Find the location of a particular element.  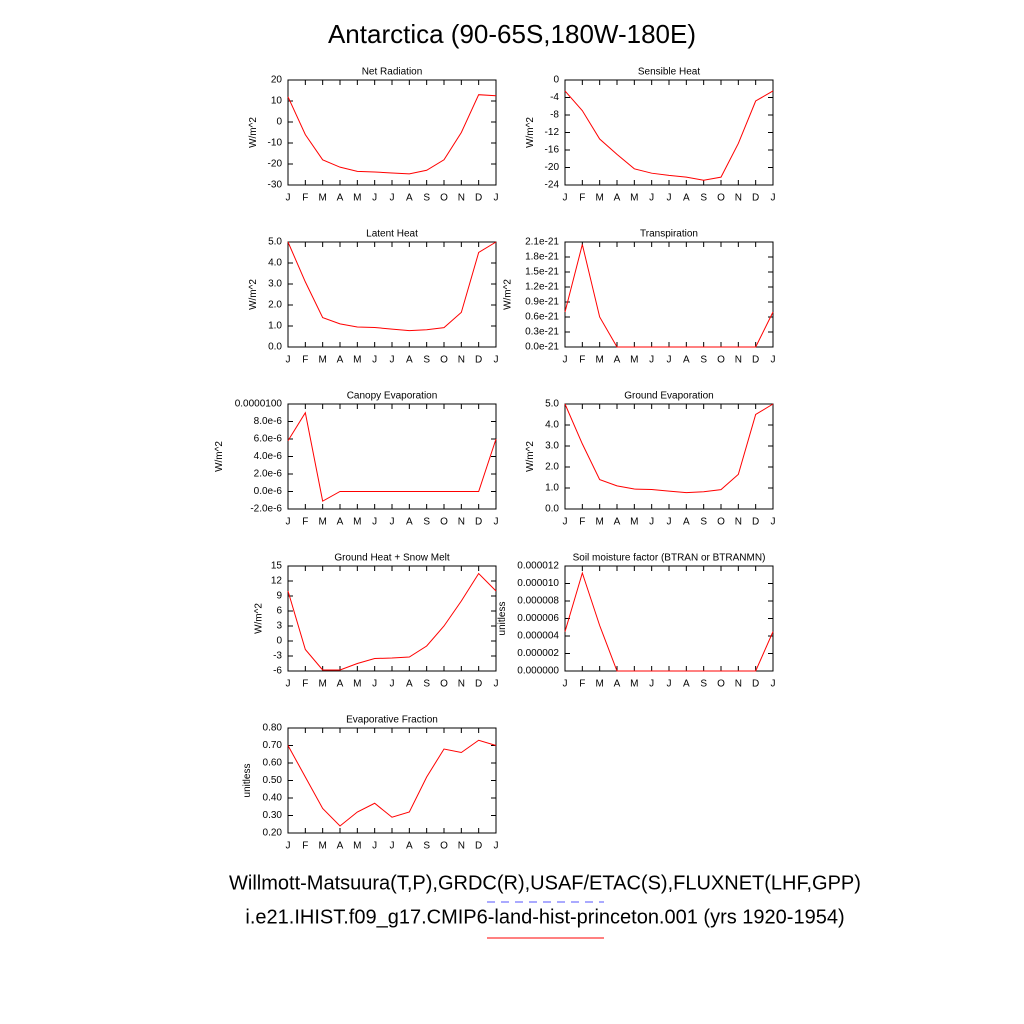

y-tick-label: 0 is located at coordinates (556, 80).